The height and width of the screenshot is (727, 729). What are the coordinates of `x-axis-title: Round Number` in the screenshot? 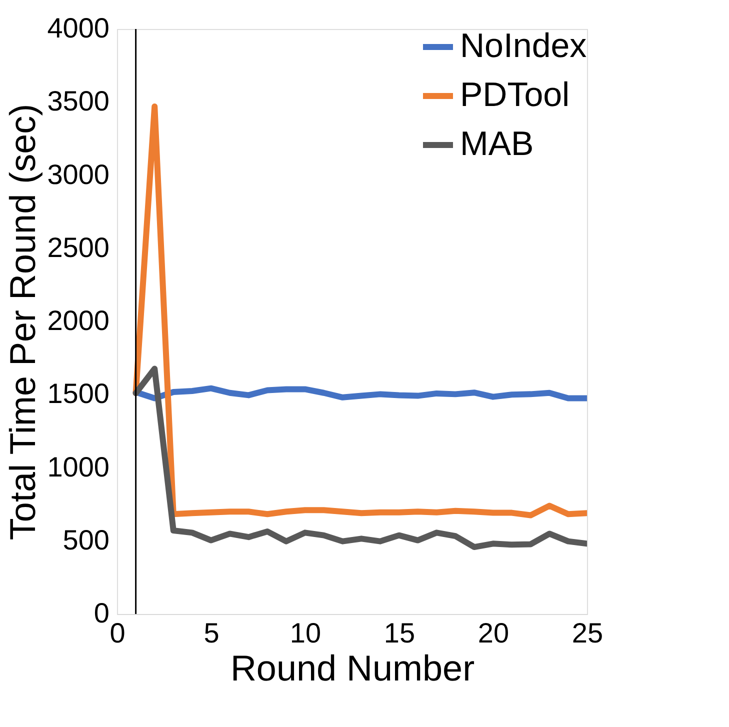 It's located at (352, 668).